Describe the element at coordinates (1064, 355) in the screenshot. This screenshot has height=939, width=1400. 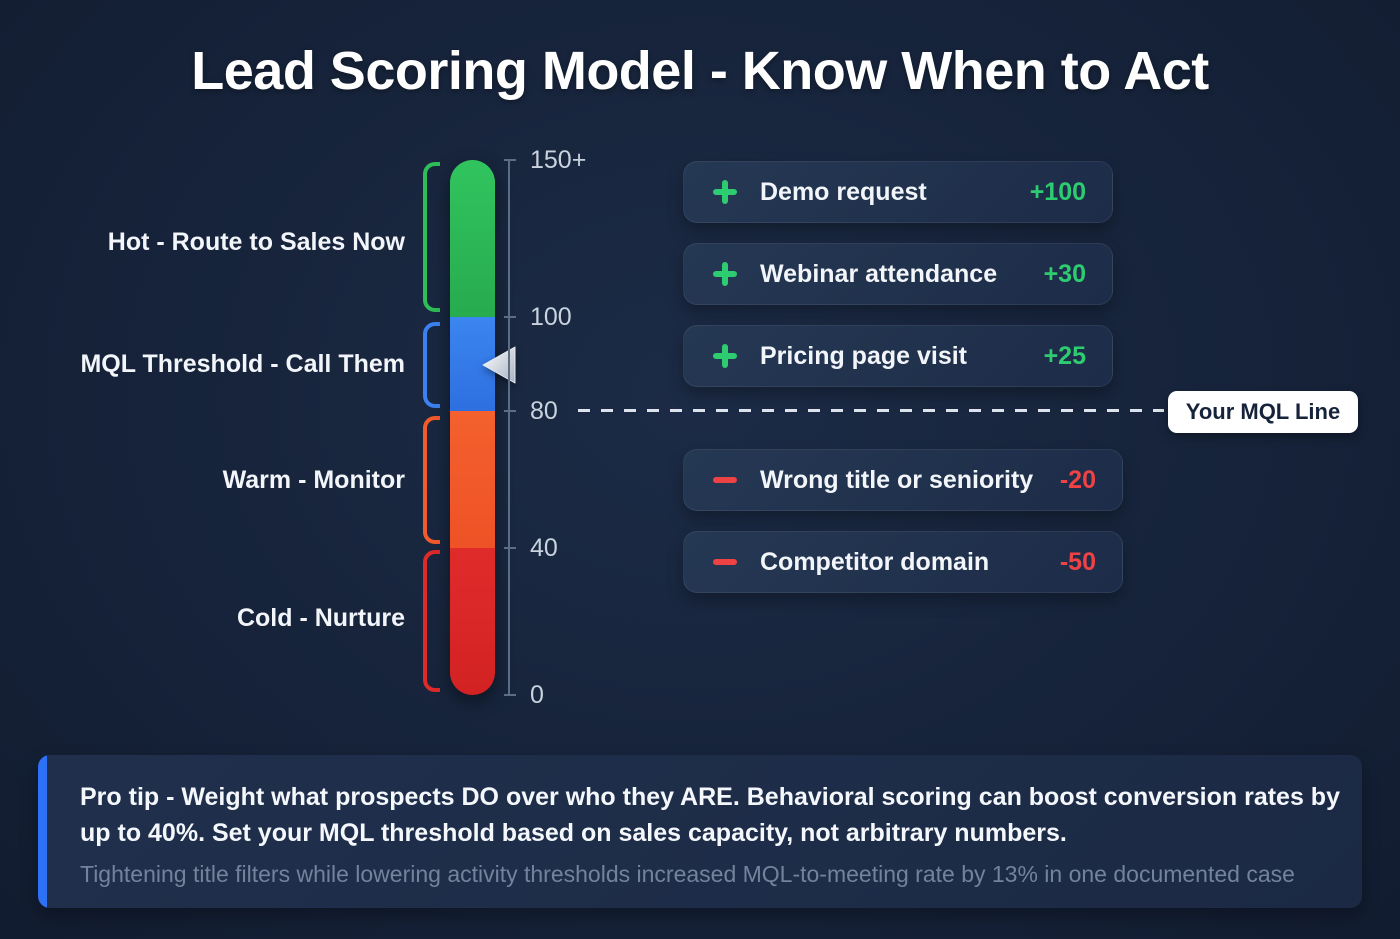
I see `score-card-value: +25` at that location.